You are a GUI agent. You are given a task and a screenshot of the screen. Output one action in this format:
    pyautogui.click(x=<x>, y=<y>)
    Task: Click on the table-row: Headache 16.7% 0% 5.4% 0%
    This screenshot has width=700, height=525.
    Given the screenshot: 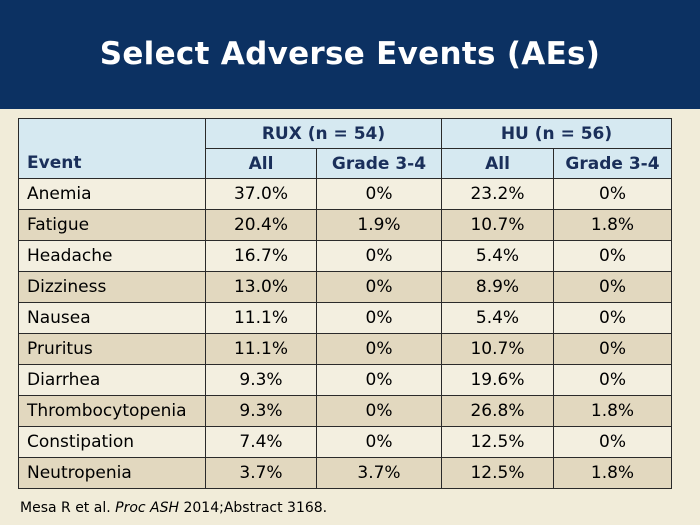 What is the action you would take?
    pyautogui.click(x=345, y=256)
    